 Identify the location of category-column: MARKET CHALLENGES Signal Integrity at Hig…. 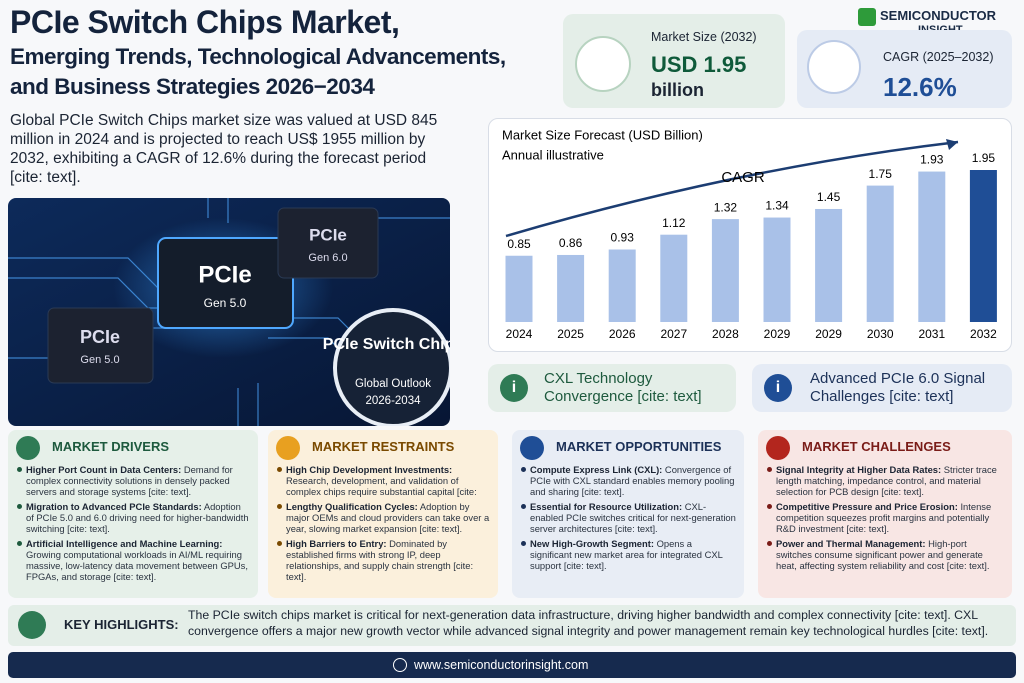
(885, 514).